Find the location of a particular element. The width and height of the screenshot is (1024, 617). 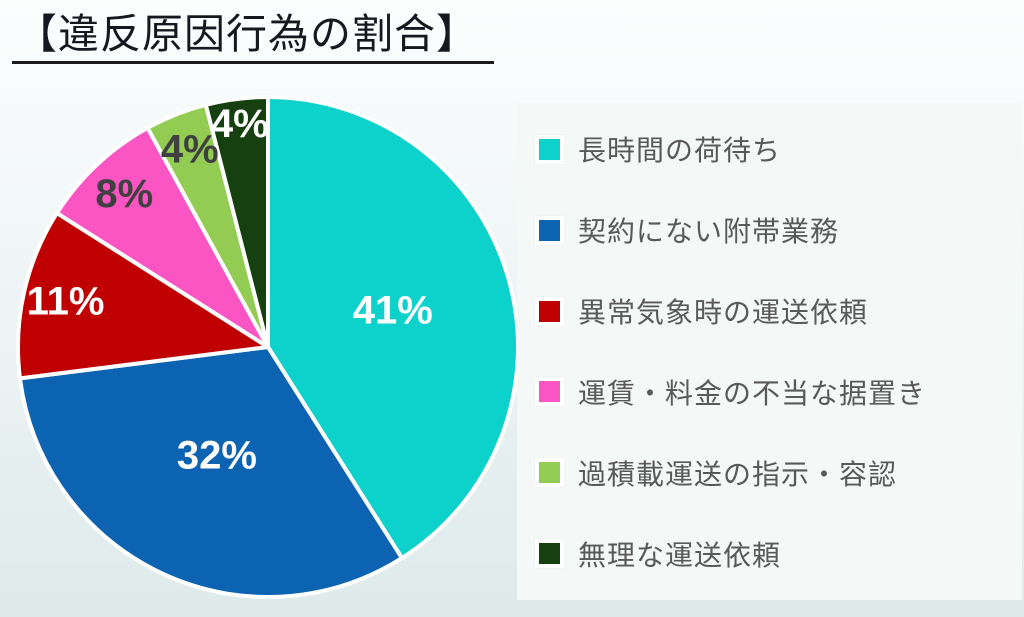

legend-item-unreasonable-request: 無理な運送依頼 is located at coordinates (778, 554).